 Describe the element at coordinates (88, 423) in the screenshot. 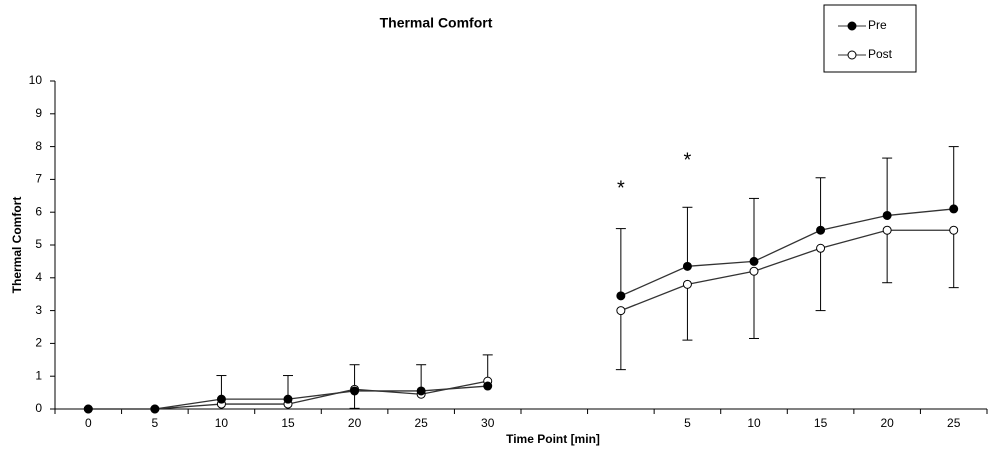

I see `x-tick-label: 0` at that location.